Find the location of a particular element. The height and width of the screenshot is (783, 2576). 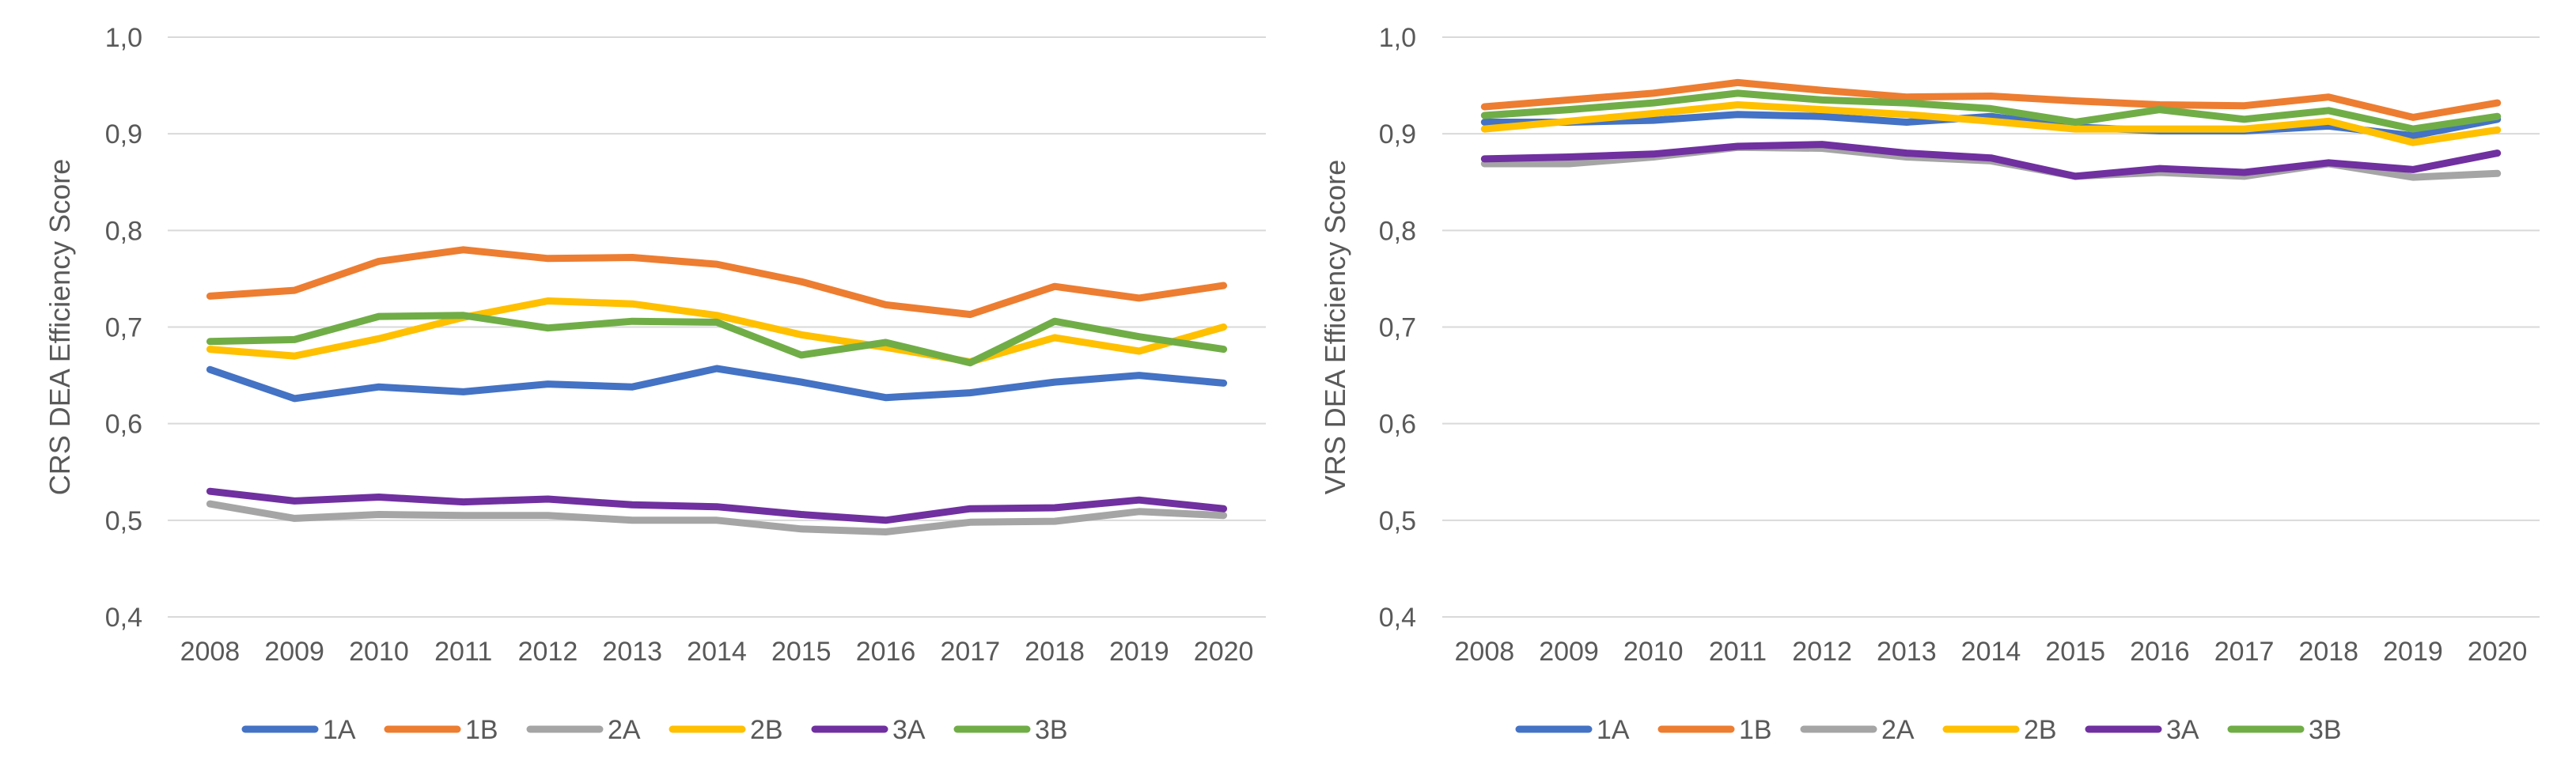

series-line-2a is located at coordinates (717, 517).